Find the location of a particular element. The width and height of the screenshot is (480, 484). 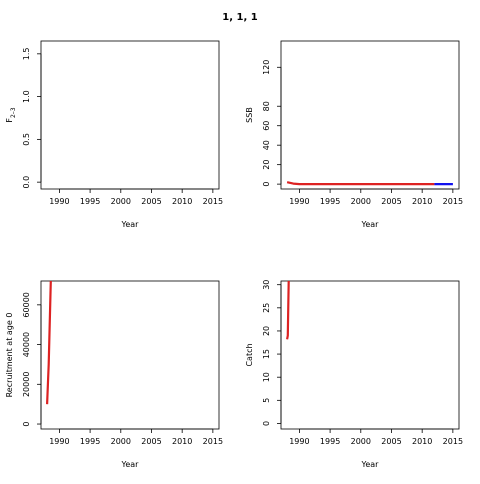

y-tick-label: 10 is located at coordinates (266, 377).